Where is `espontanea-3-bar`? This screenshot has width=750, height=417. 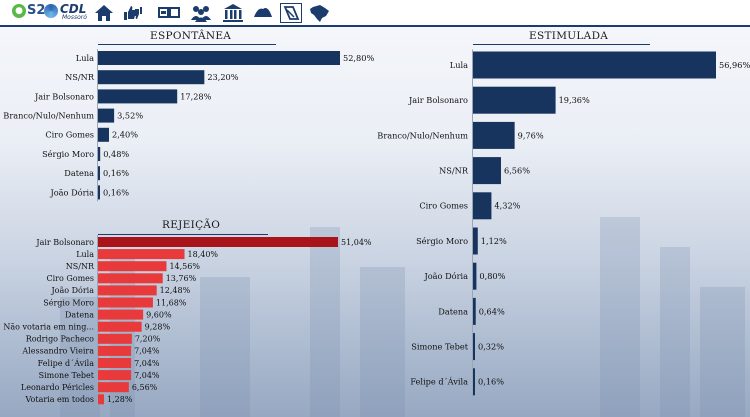
espontanea-3-bar is located at coordinates (106, 115).